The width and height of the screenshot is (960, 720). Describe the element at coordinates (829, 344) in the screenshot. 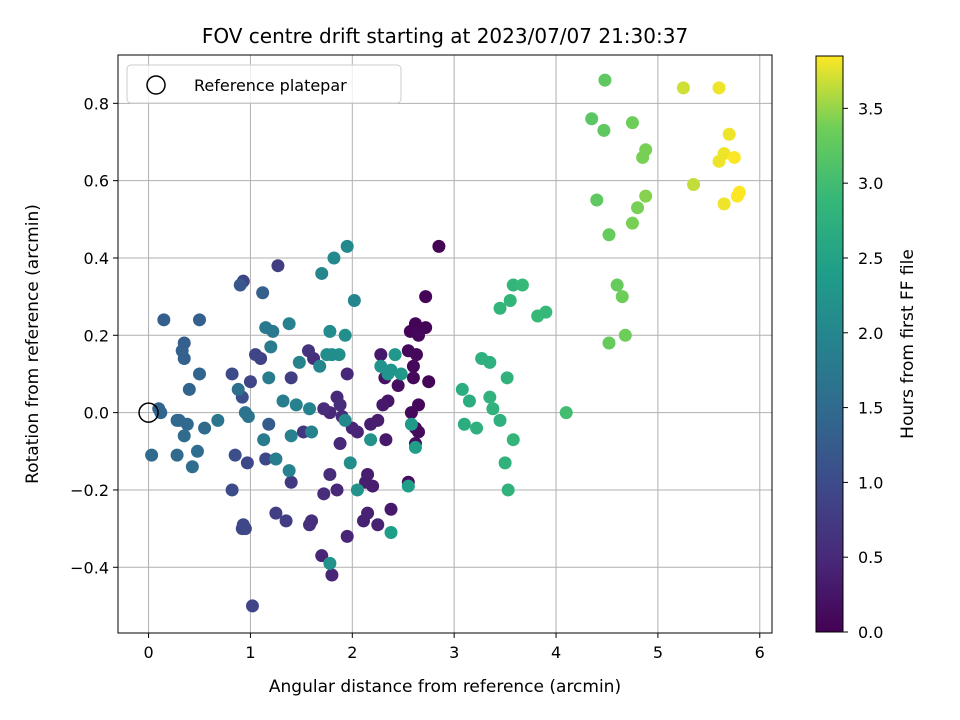

I see `colorbar` at that location.